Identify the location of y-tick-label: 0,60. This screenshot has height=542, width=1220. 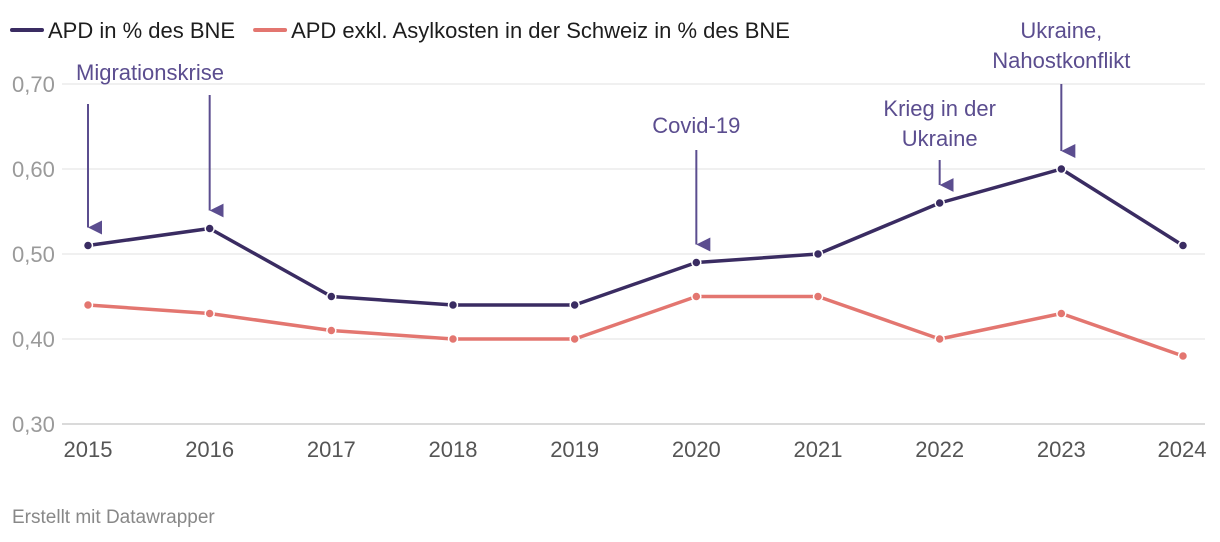
(33, 169).